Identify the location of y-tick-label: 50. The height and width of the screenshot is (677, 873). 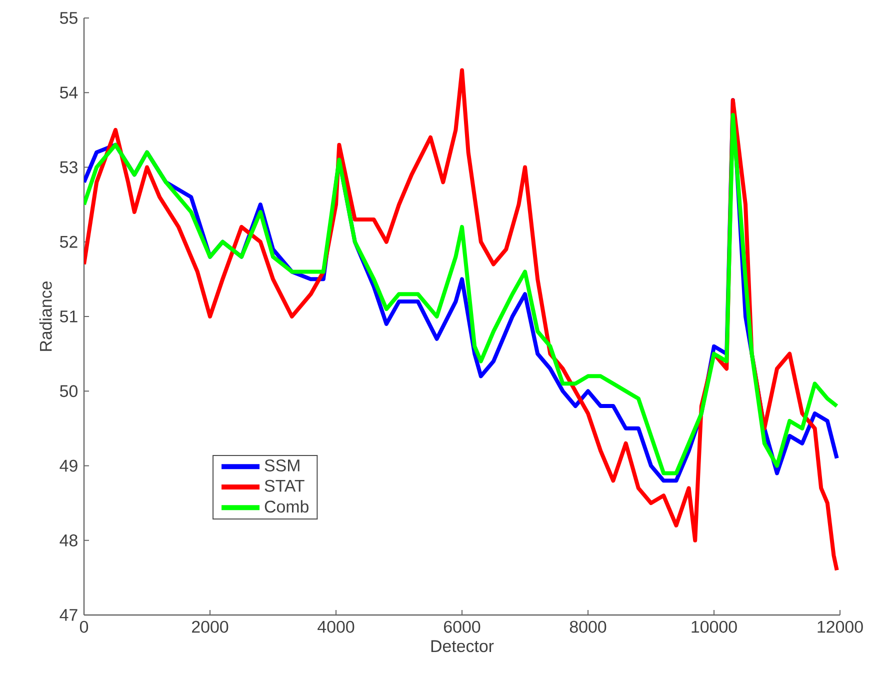
(69, 391).